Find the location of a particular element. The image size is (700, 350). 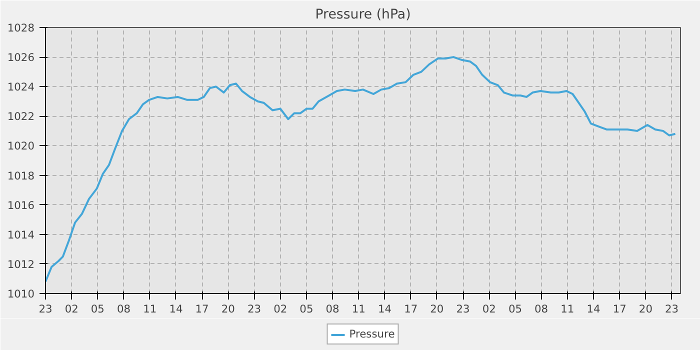

y-tick-label: 1014 is located at coordinates (21, 235).